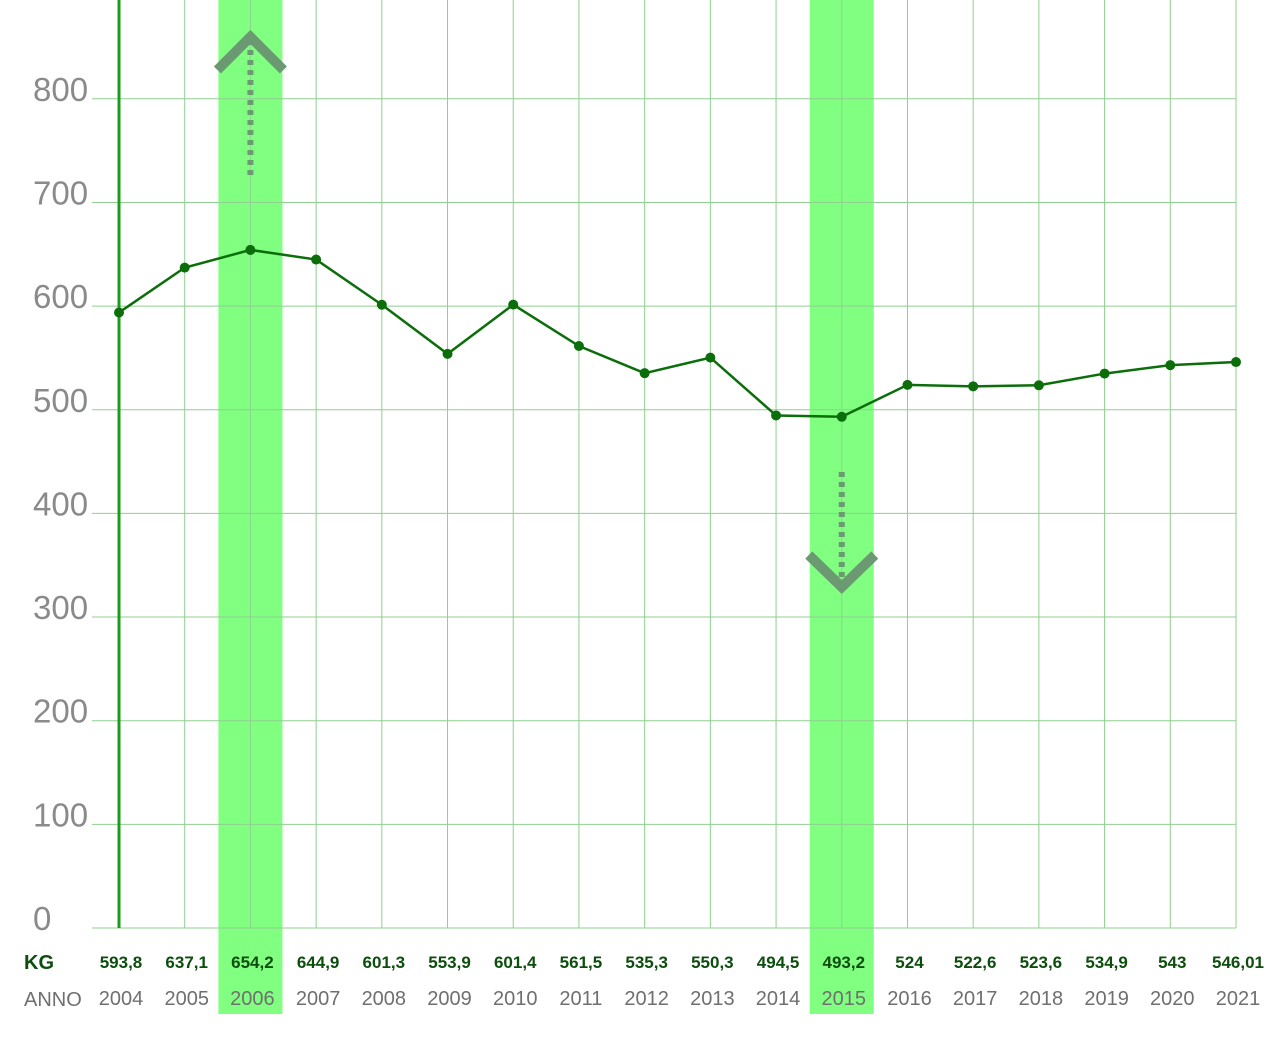 This screenshot has height=1038, width=1281. What do you see at coordinates (60, 711) in the screenshot?
I see `y-tick-label: 200` at bounding box center [60, 711].